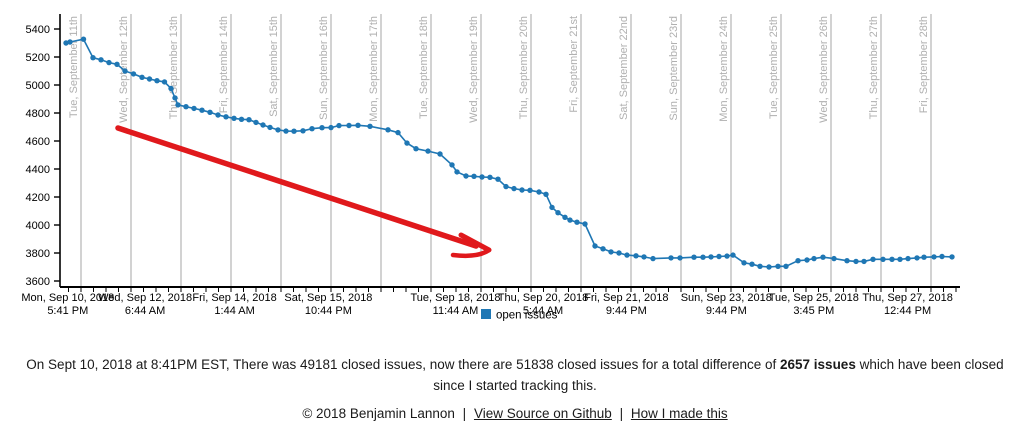 The width and height of the screenshot is (1030, 425). I want to click on x-tick-date: Fri, Sep 21, 2018, so click(626, 298).